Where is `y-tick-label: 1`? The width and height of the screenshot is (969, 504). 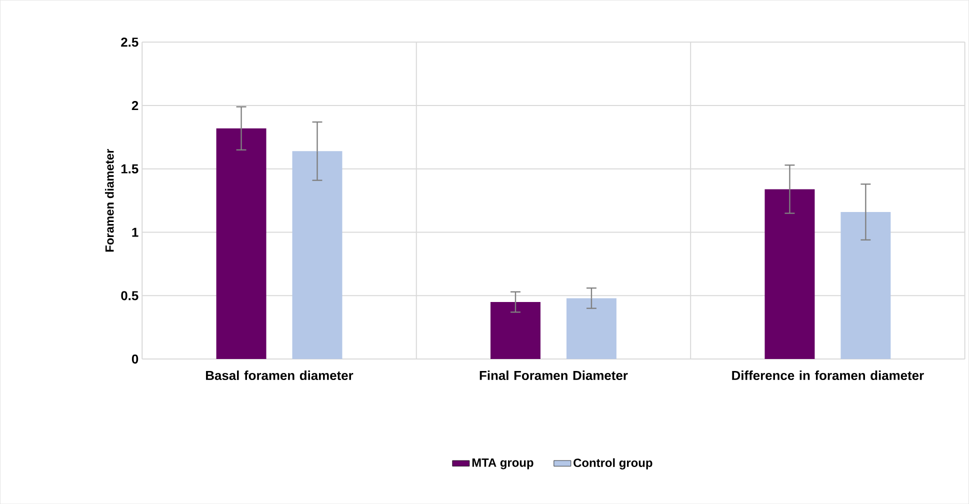 y-tick-label: 1 is located at coordinates (135, 232).